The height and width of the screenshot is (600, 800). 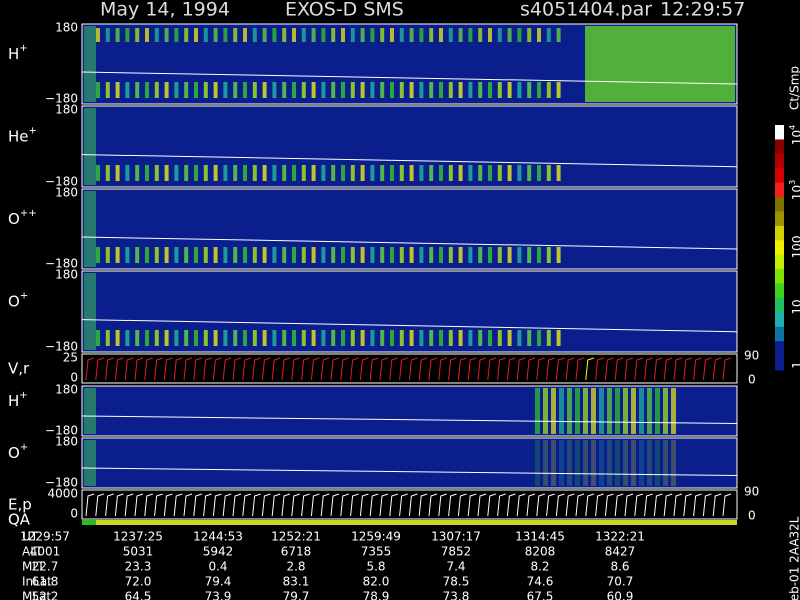 I want to click on colorbar-base: 10, so click(x=795, y=192).